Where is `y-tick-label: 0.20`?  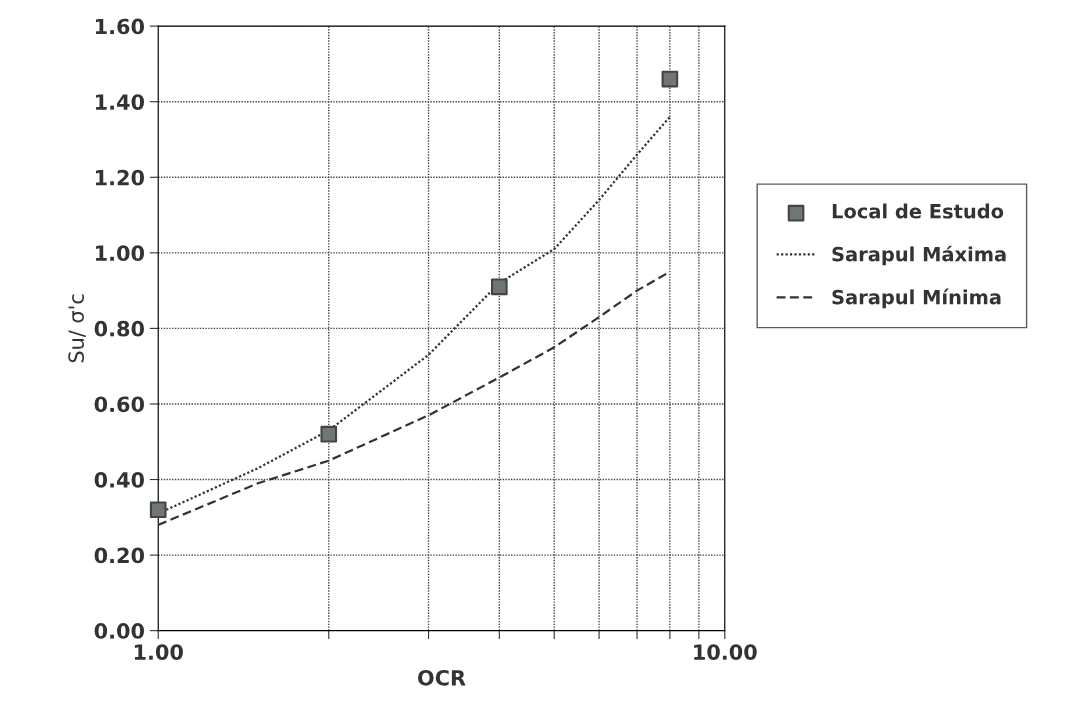
y-tick-label: 0.20 is located at coordinates (119, 555).